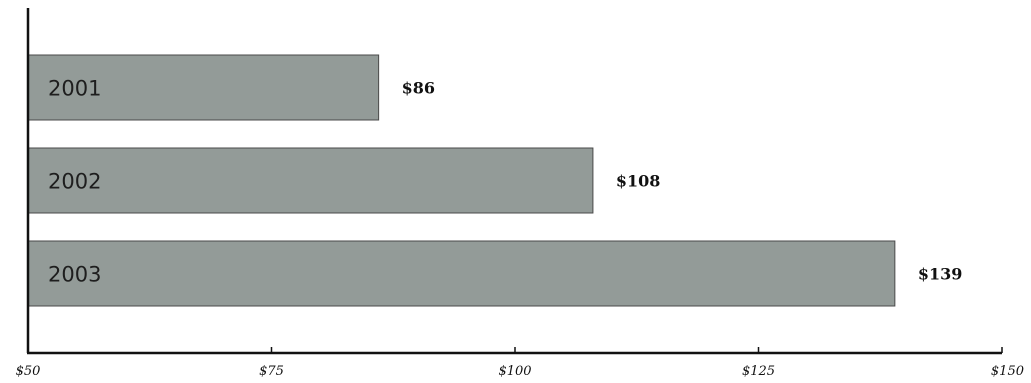  Describe the element at coordinates (418, 88) in the screenshot. I see `value-label-2001: $86` at that location.